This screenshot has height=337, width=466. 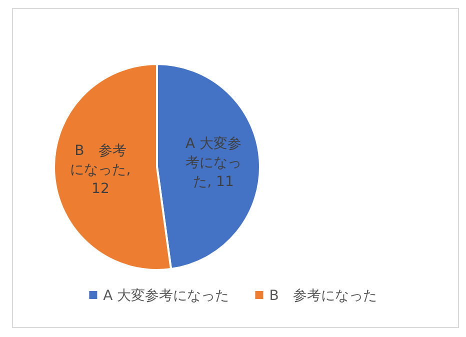 What do you see at coordinates (323, 296) in the screenshot?
I see `legend-label: B 参考になった` at bounding box center [323, 296].